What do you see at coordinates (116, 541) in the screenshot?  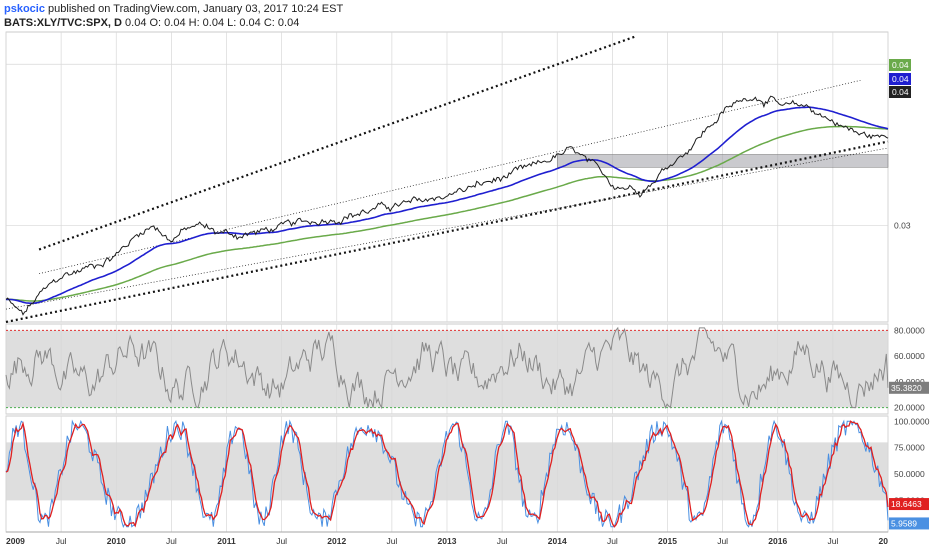 I see `x-axis-label: 2010` at bounding box center [116, 541].